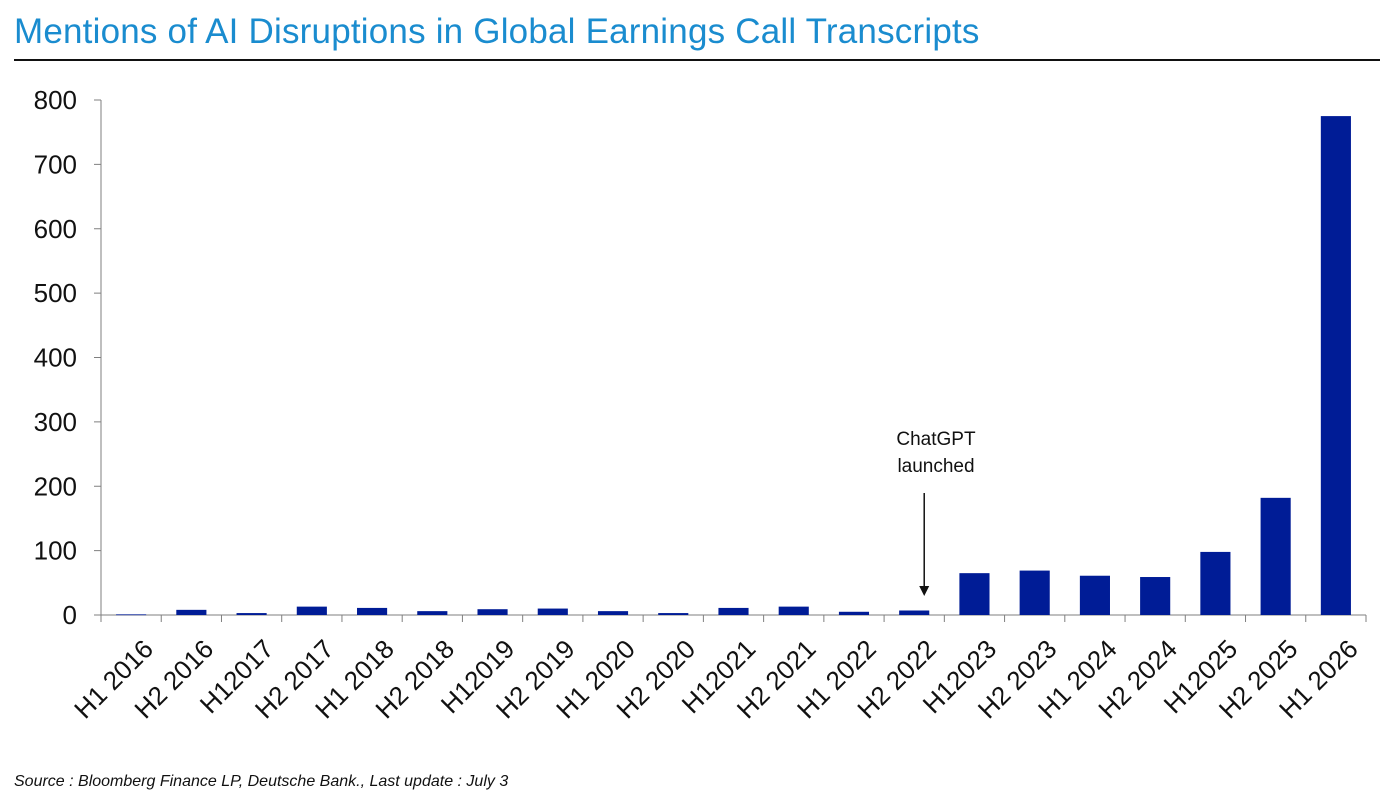 The width and height of the screenshot is (1380, 802). I want to click on y-tick-label: 600, so click(55, 229).